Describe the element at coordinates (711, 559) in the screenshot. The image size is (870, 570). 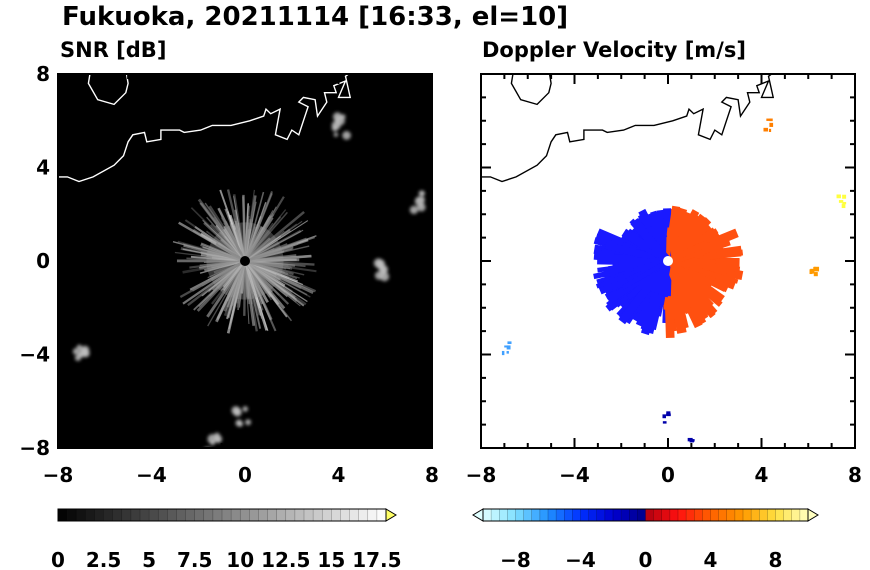
I see `colorbar-tick-label: 4` at that location.